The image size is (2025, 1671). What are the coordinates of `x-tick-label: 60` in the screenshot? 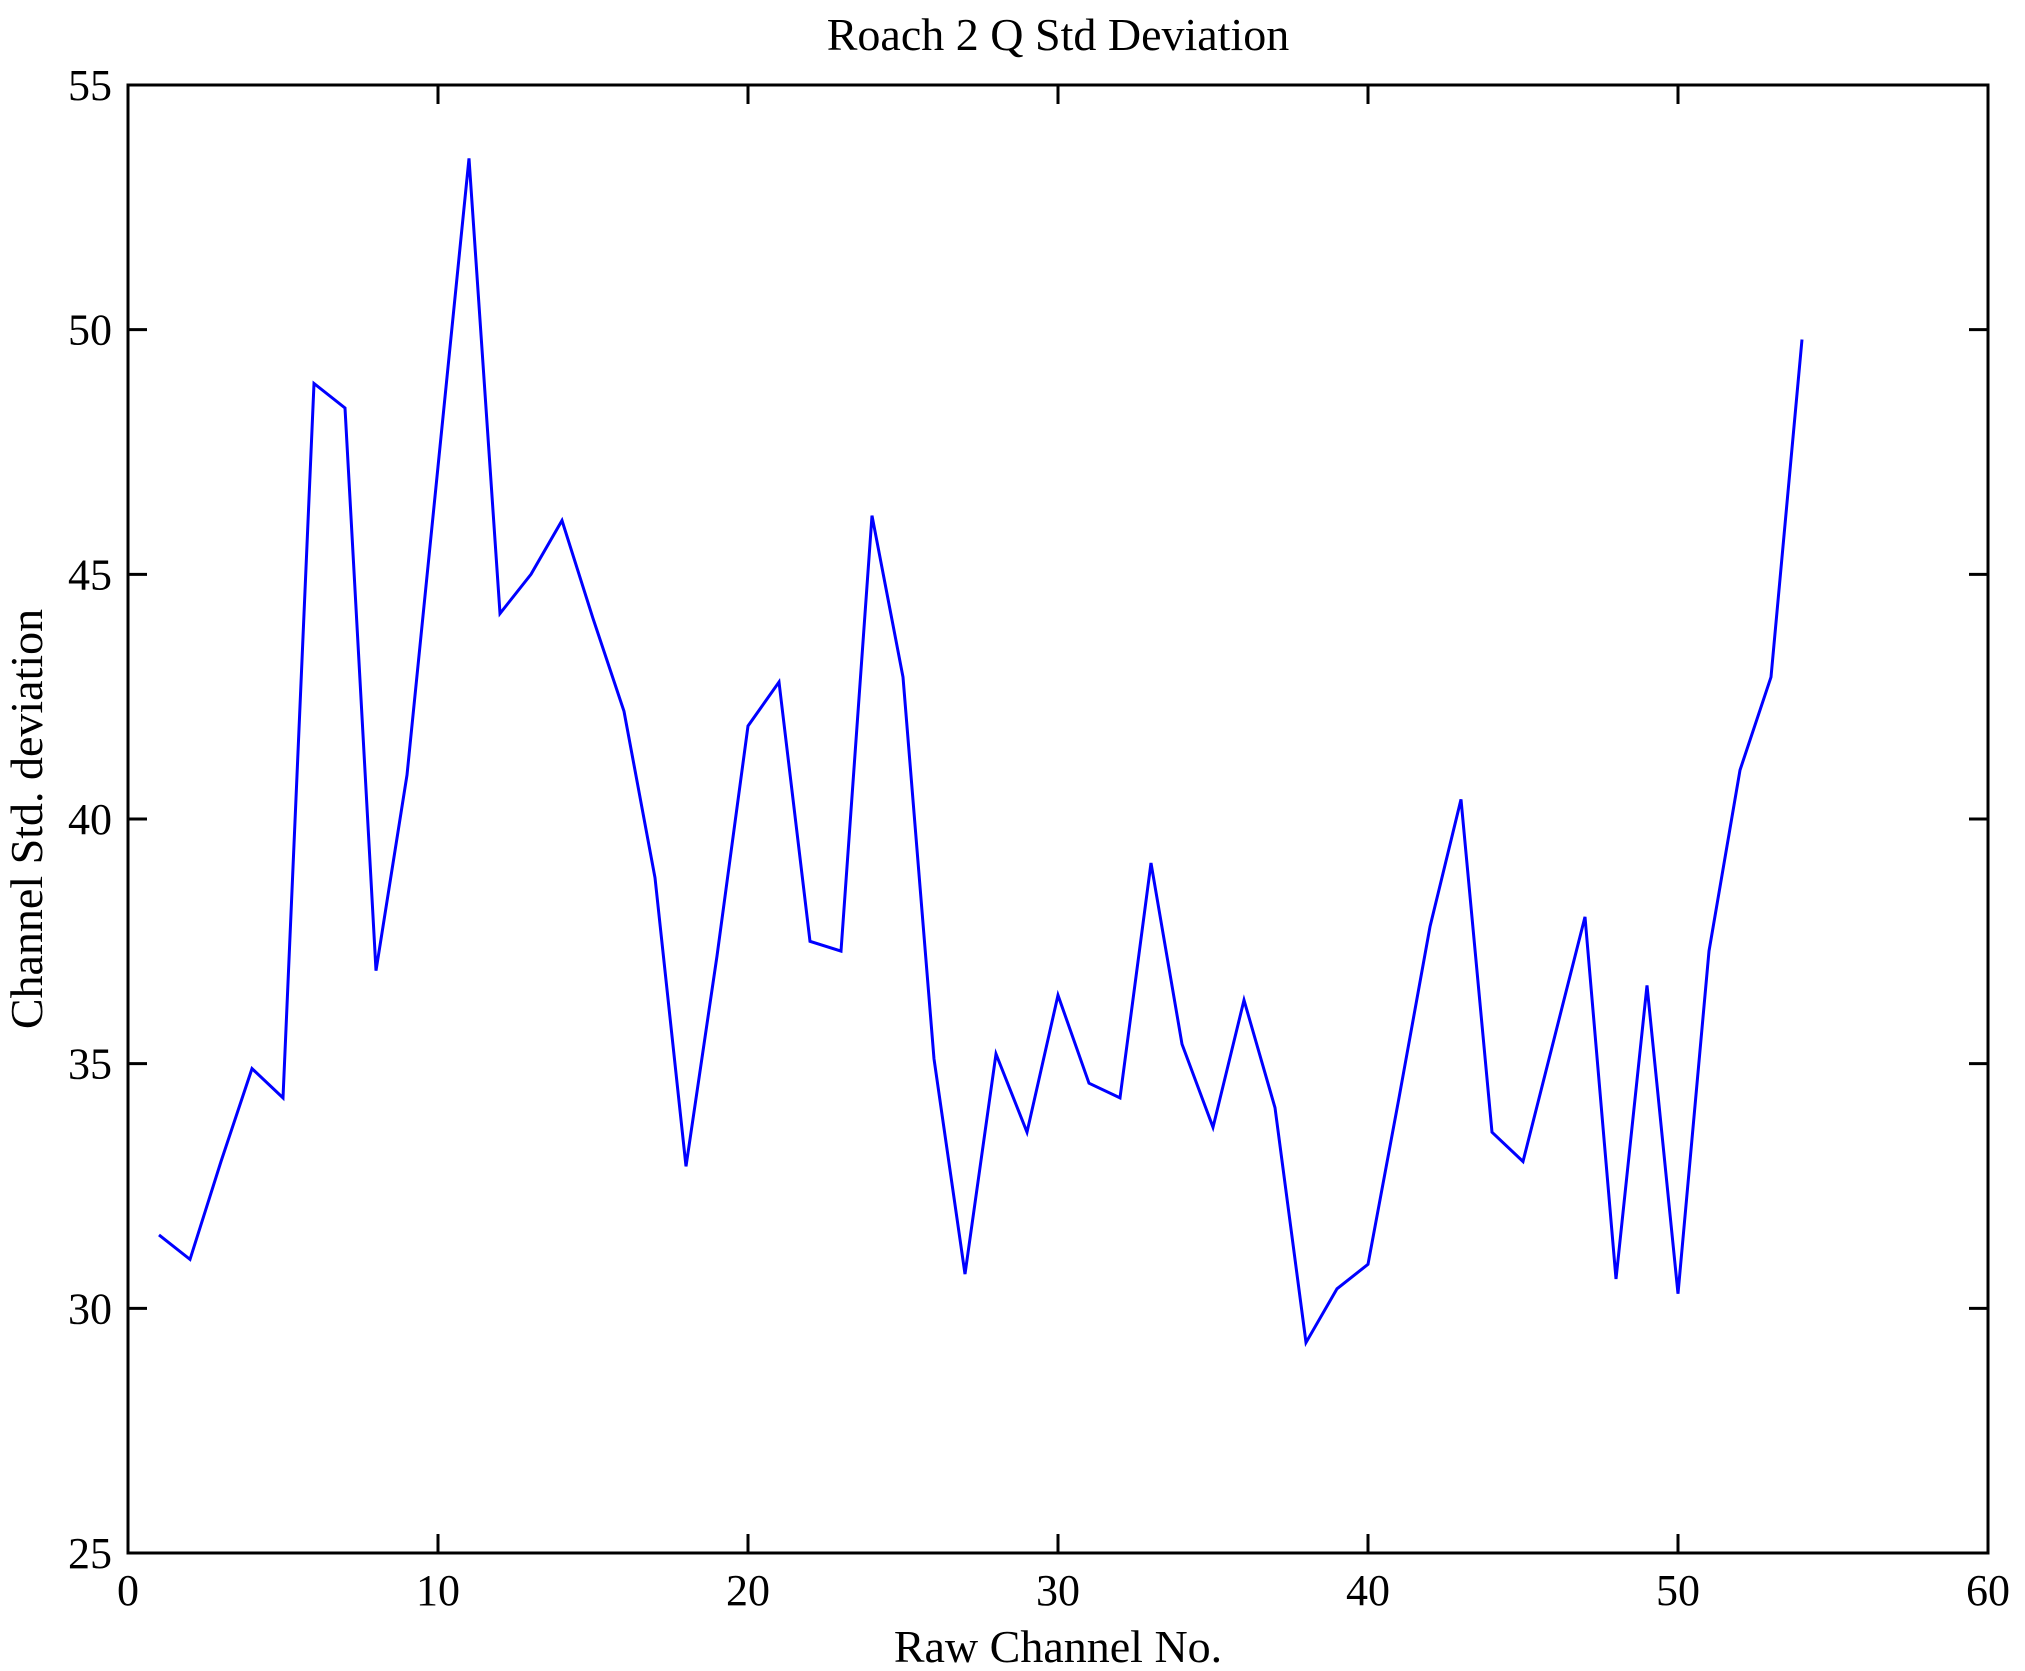 It's located at (1988, 1590).